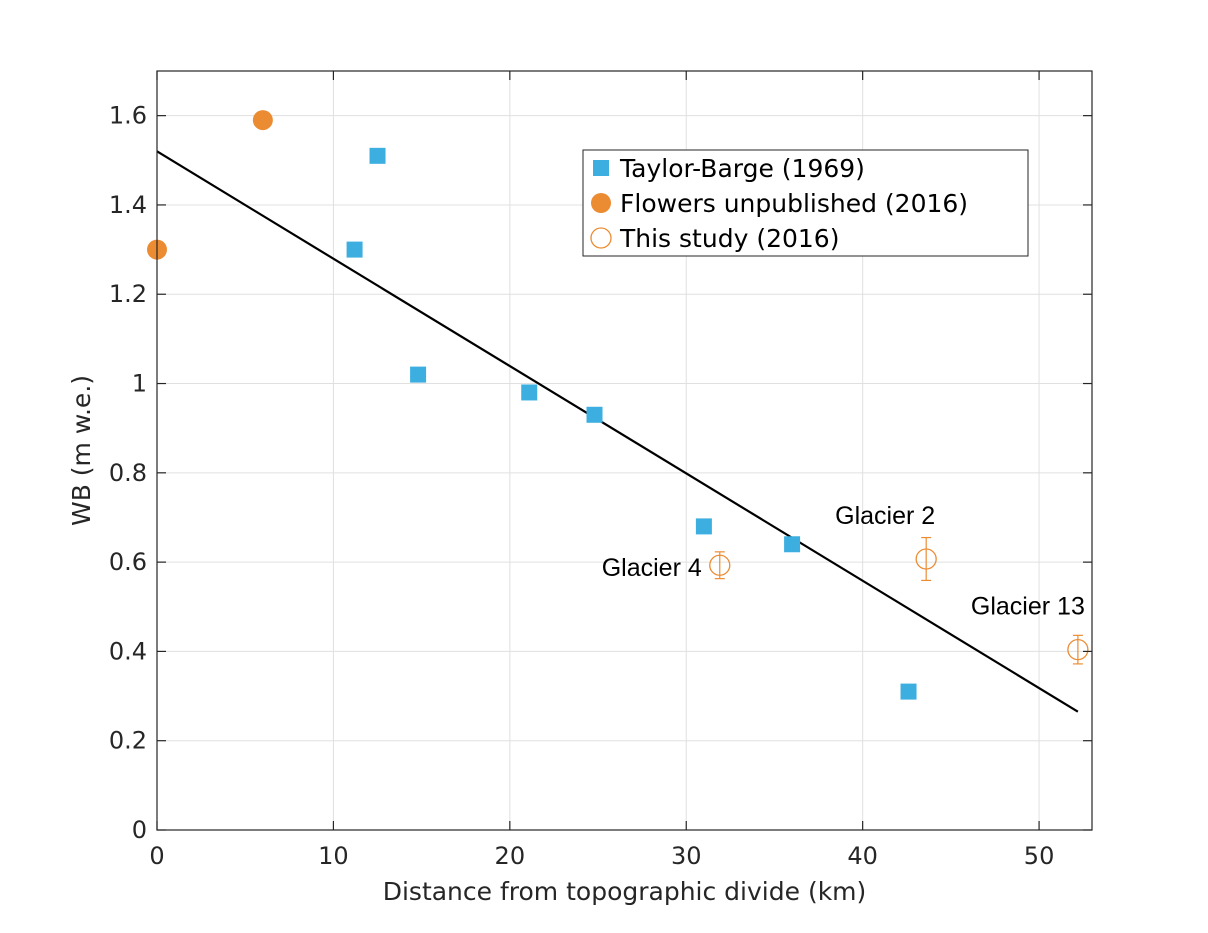  I want to click on legend-entry-label: This study (2016), so click(729, 238).